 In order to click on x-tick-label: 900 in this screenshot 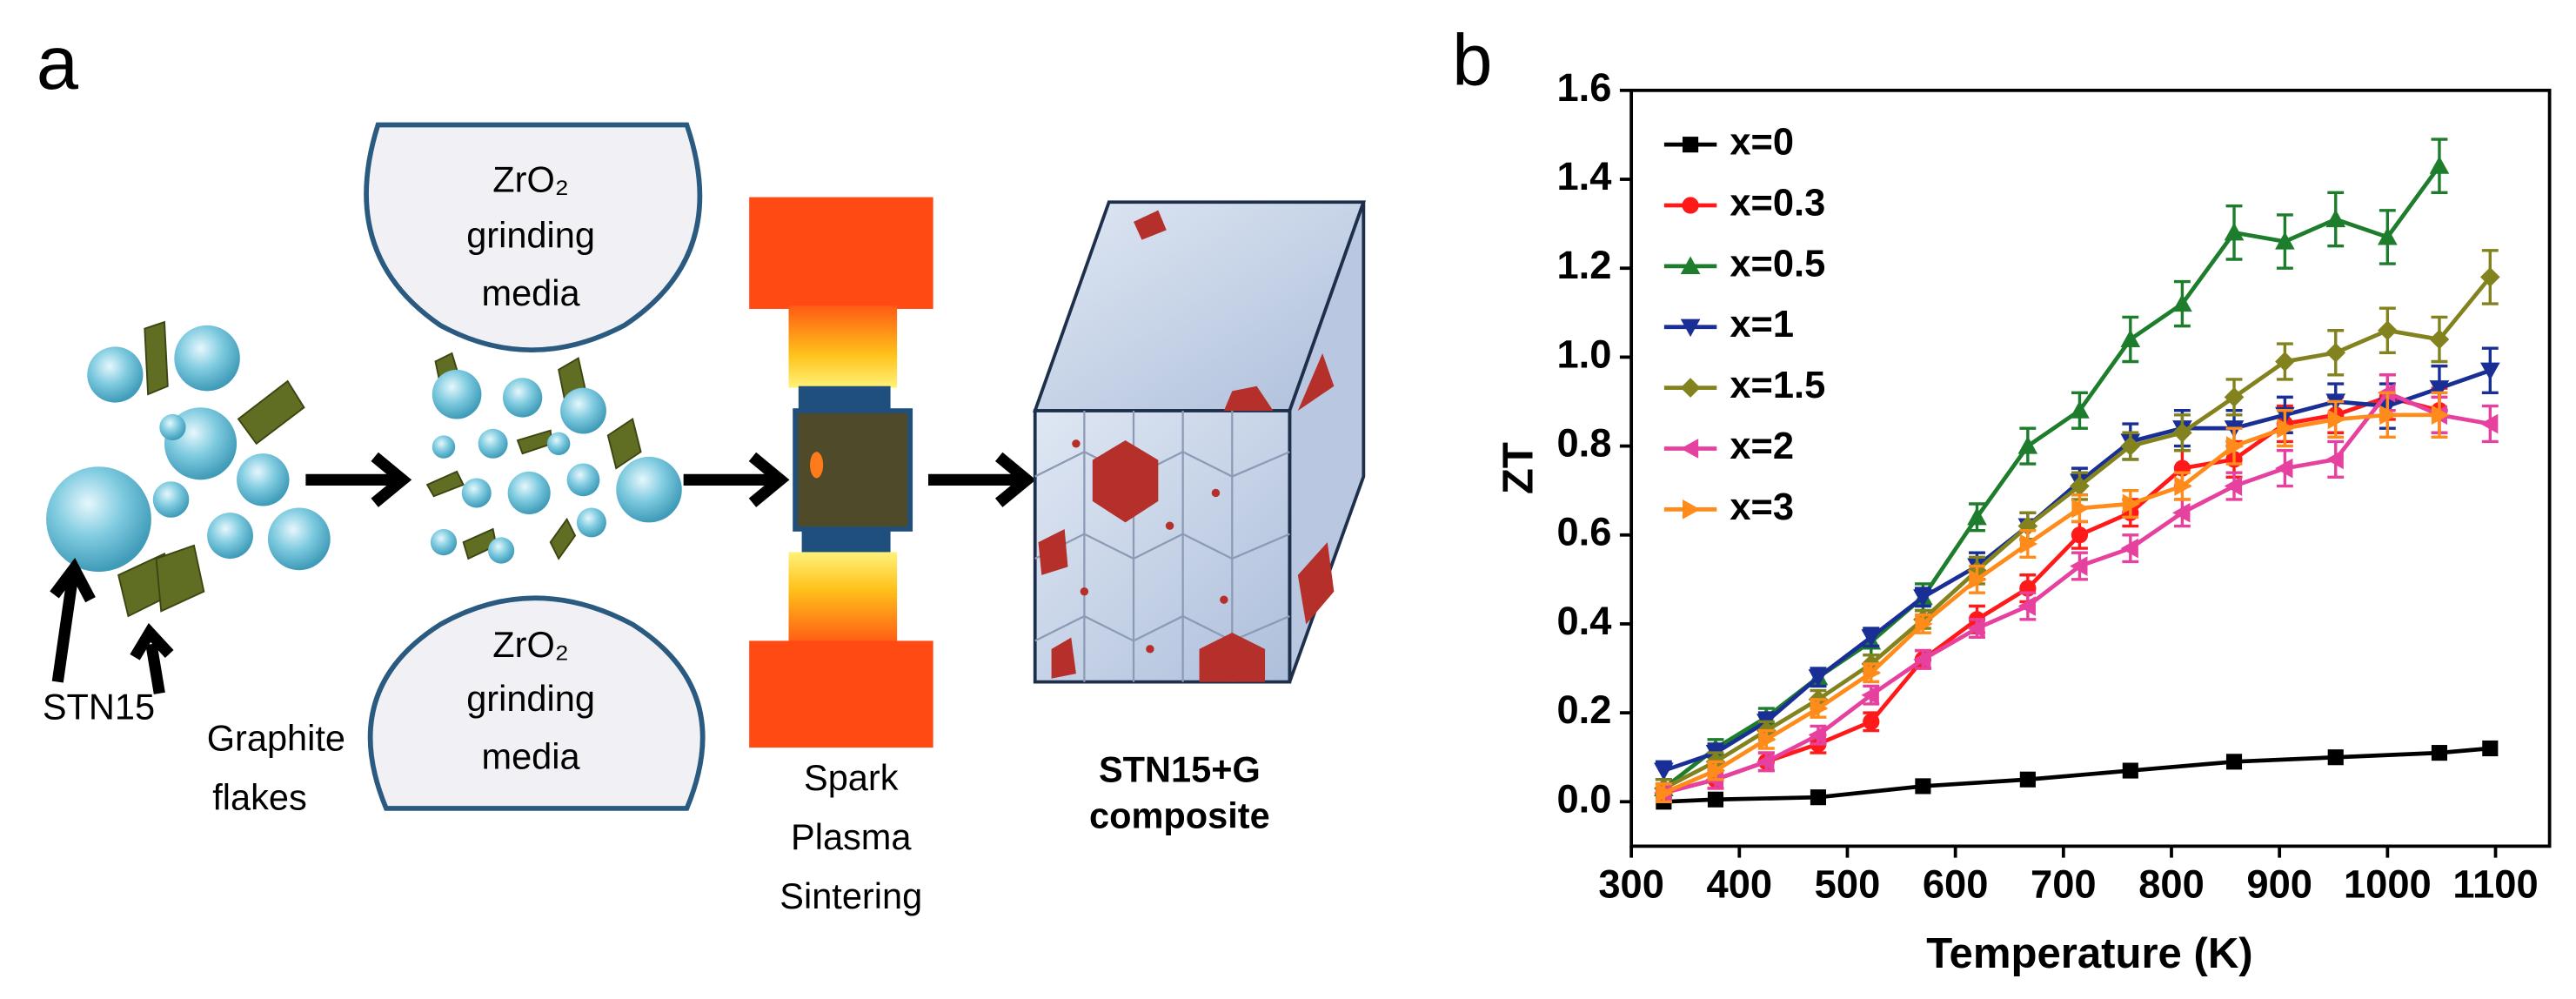, I will do `click(2279, 885)`.